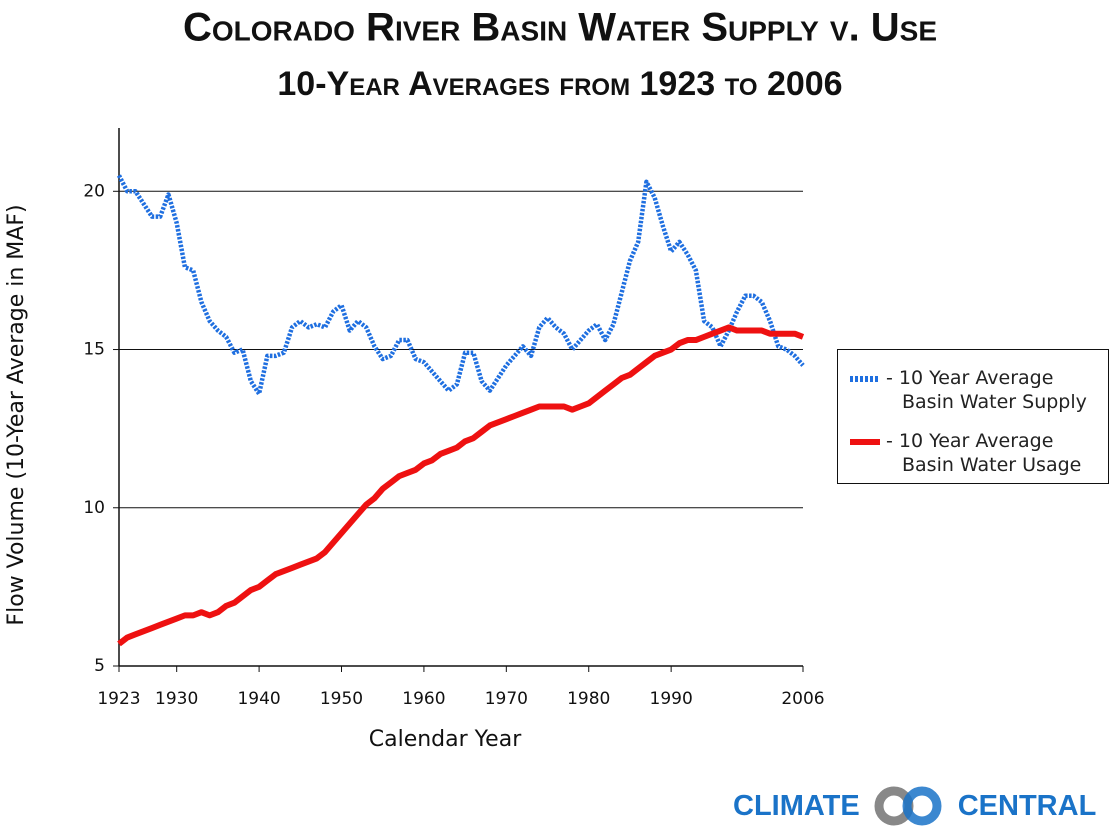 Image resolution: width=1113 pixels, height=826 pixels. I want to click on x-axis-title: Calendar Year, so click(445, 739).